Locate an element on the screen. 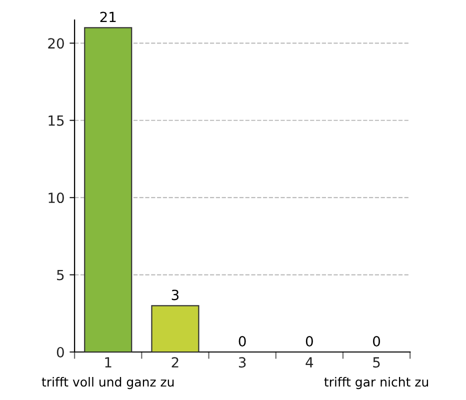 This screenshot has height=400, width=466. x-tick-label: 3 is located at coordinates (242, 362).